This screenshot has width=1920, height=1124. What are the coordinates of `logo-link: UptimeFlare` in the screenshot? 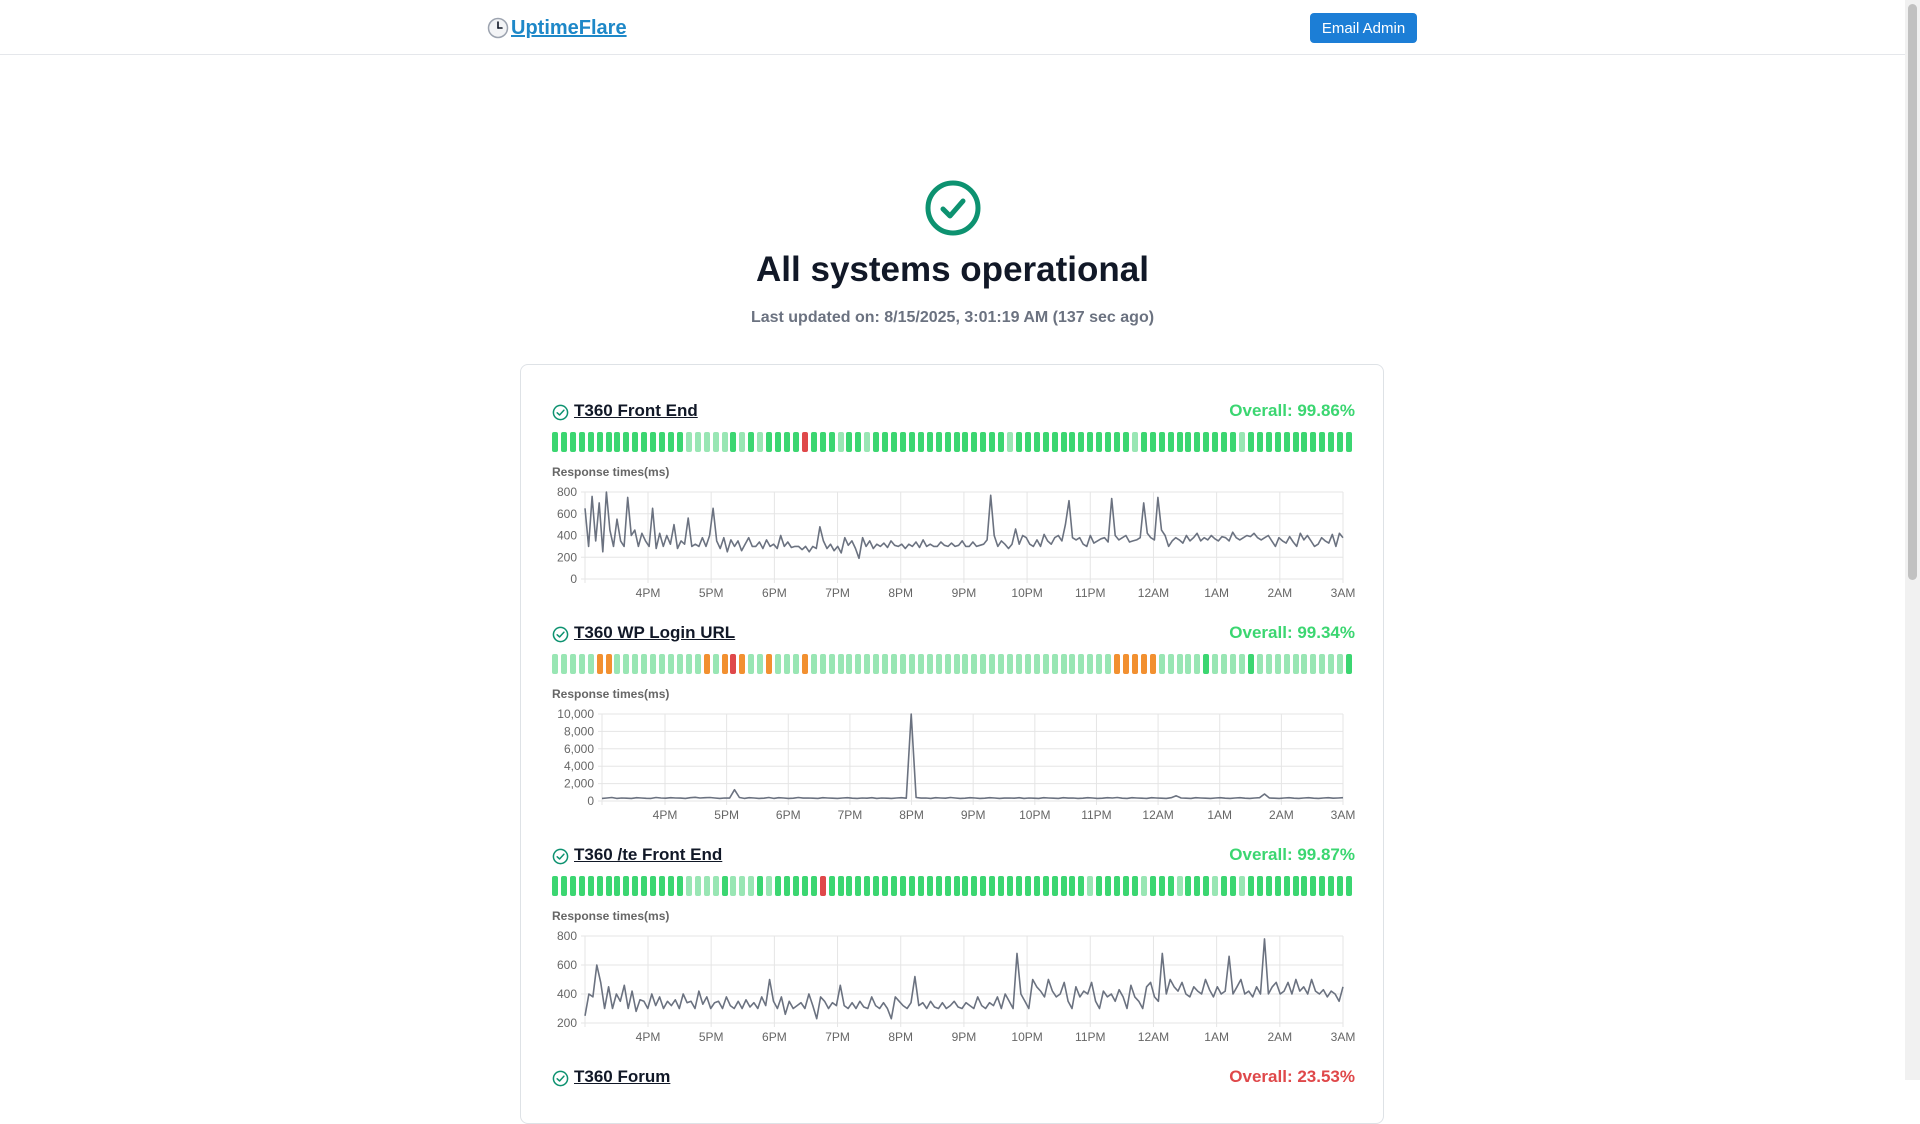 It's located at (557, 28).